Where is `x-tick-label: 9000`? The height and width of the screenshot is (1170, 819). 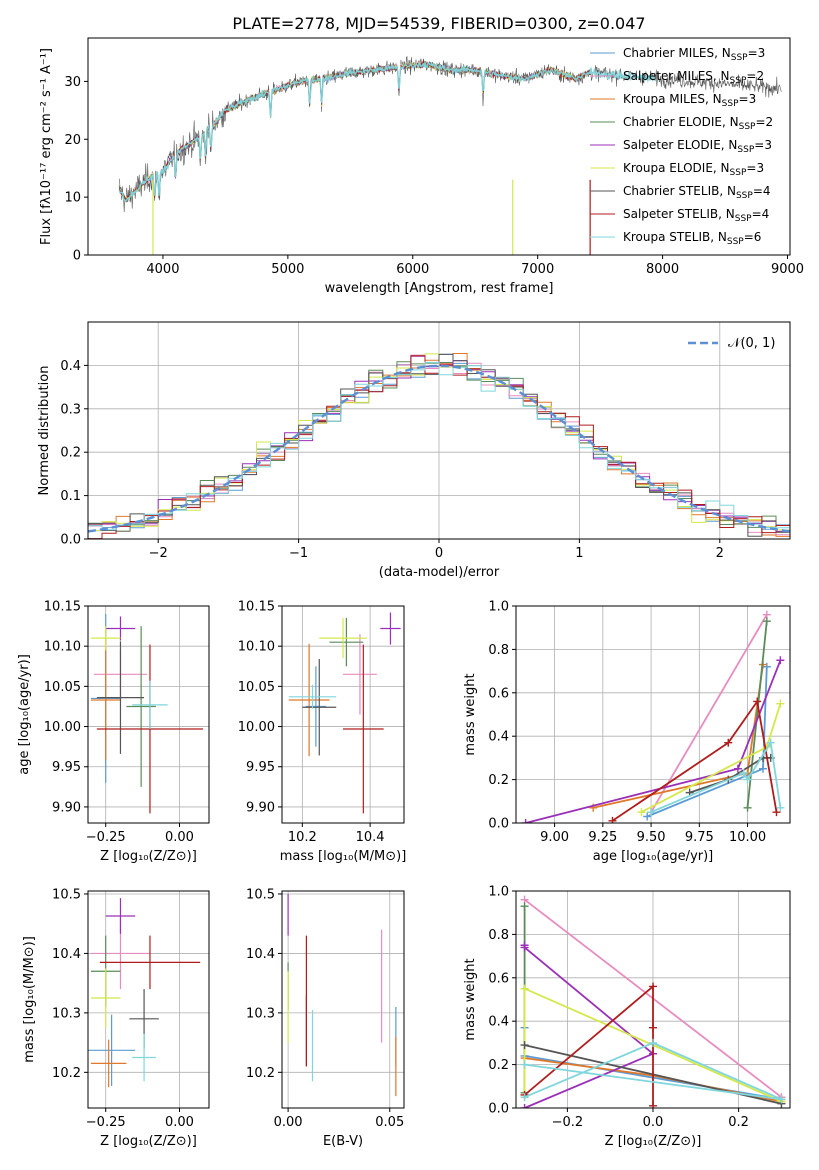
x-tick-label: 9000 is located at coordinates (787, 269).